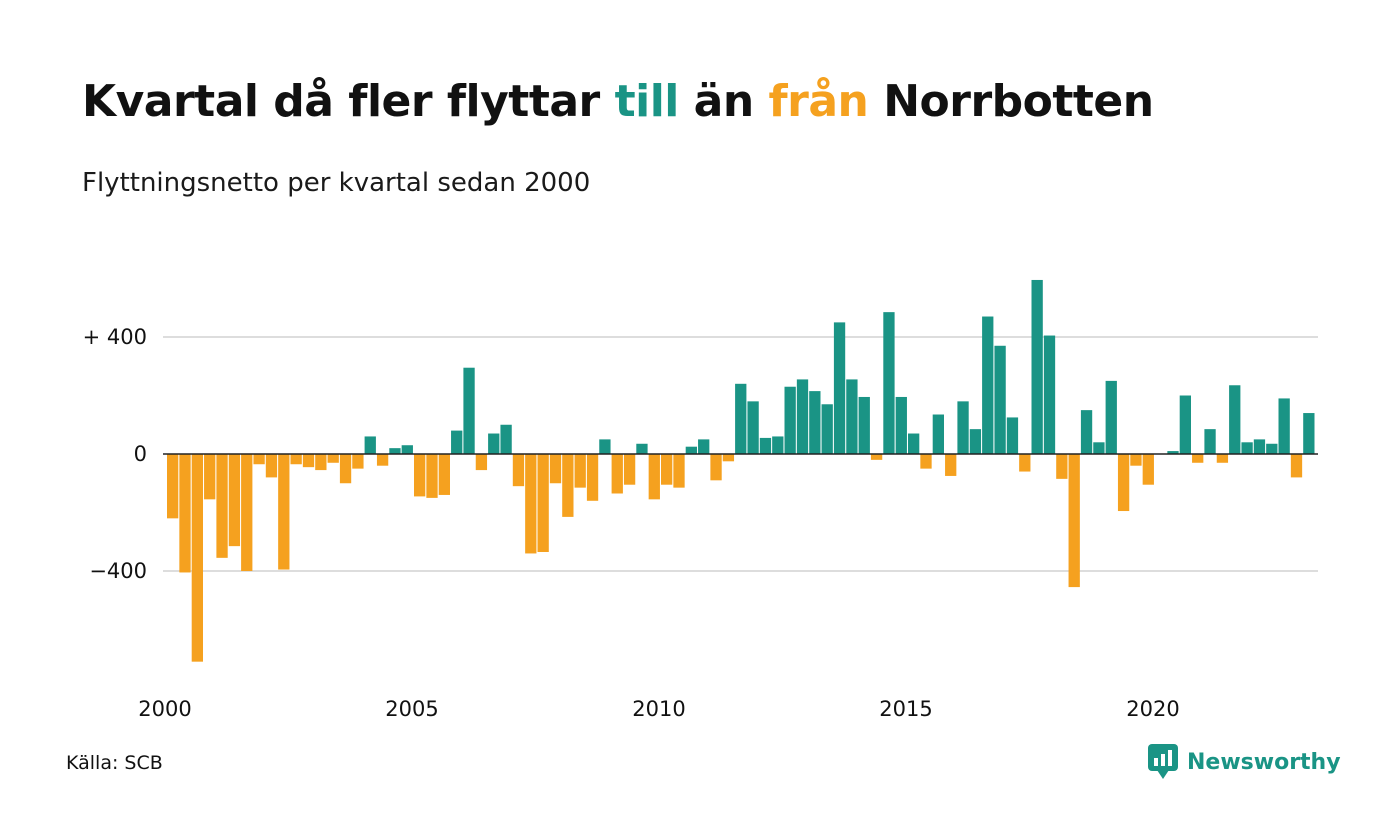  Describe the element at coordinates (864, 425) in the screenshot. I see `bar-2014-Q1` at that location.